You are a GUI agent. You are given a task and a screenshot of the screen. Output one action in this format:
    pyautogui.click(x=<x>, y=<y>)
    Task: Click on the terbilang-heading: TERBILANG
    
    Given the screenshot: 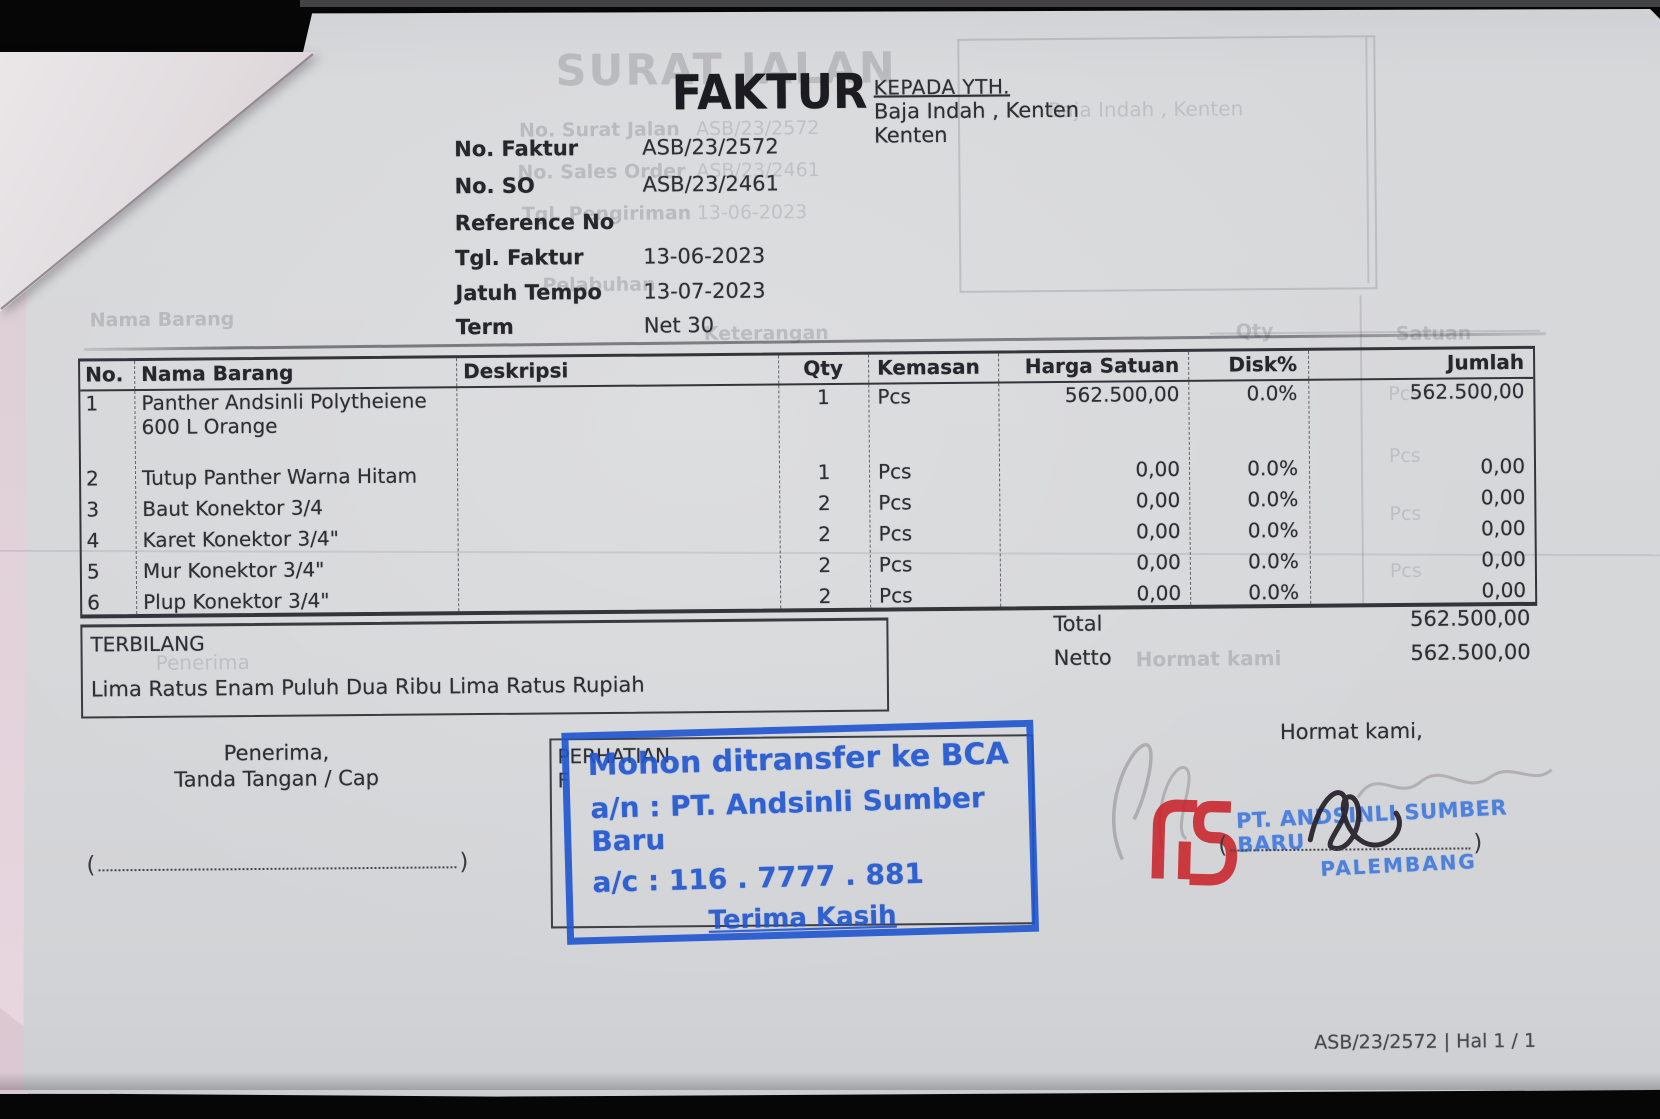 What is the action you would take?
    pyautogui.click(x=147, y=644)
    